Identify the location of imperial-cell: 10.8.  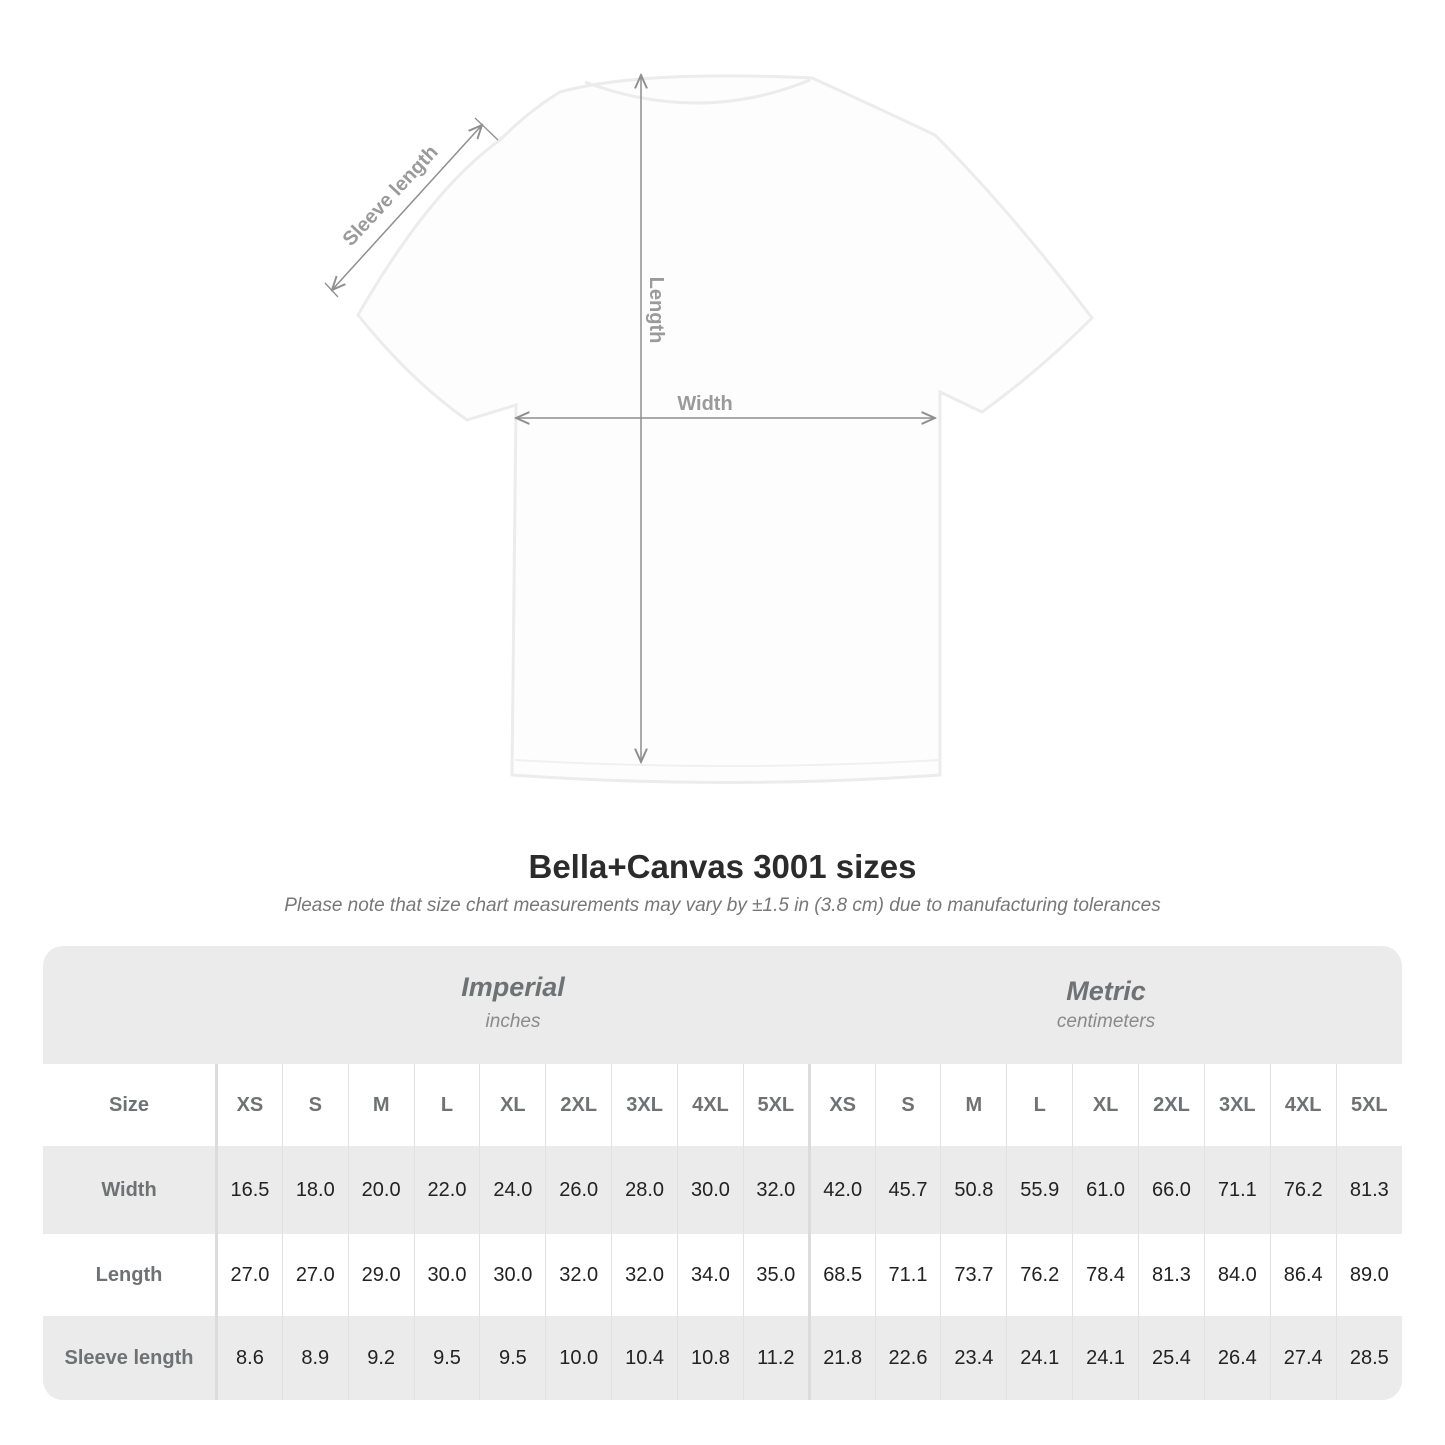
(710, 1358).